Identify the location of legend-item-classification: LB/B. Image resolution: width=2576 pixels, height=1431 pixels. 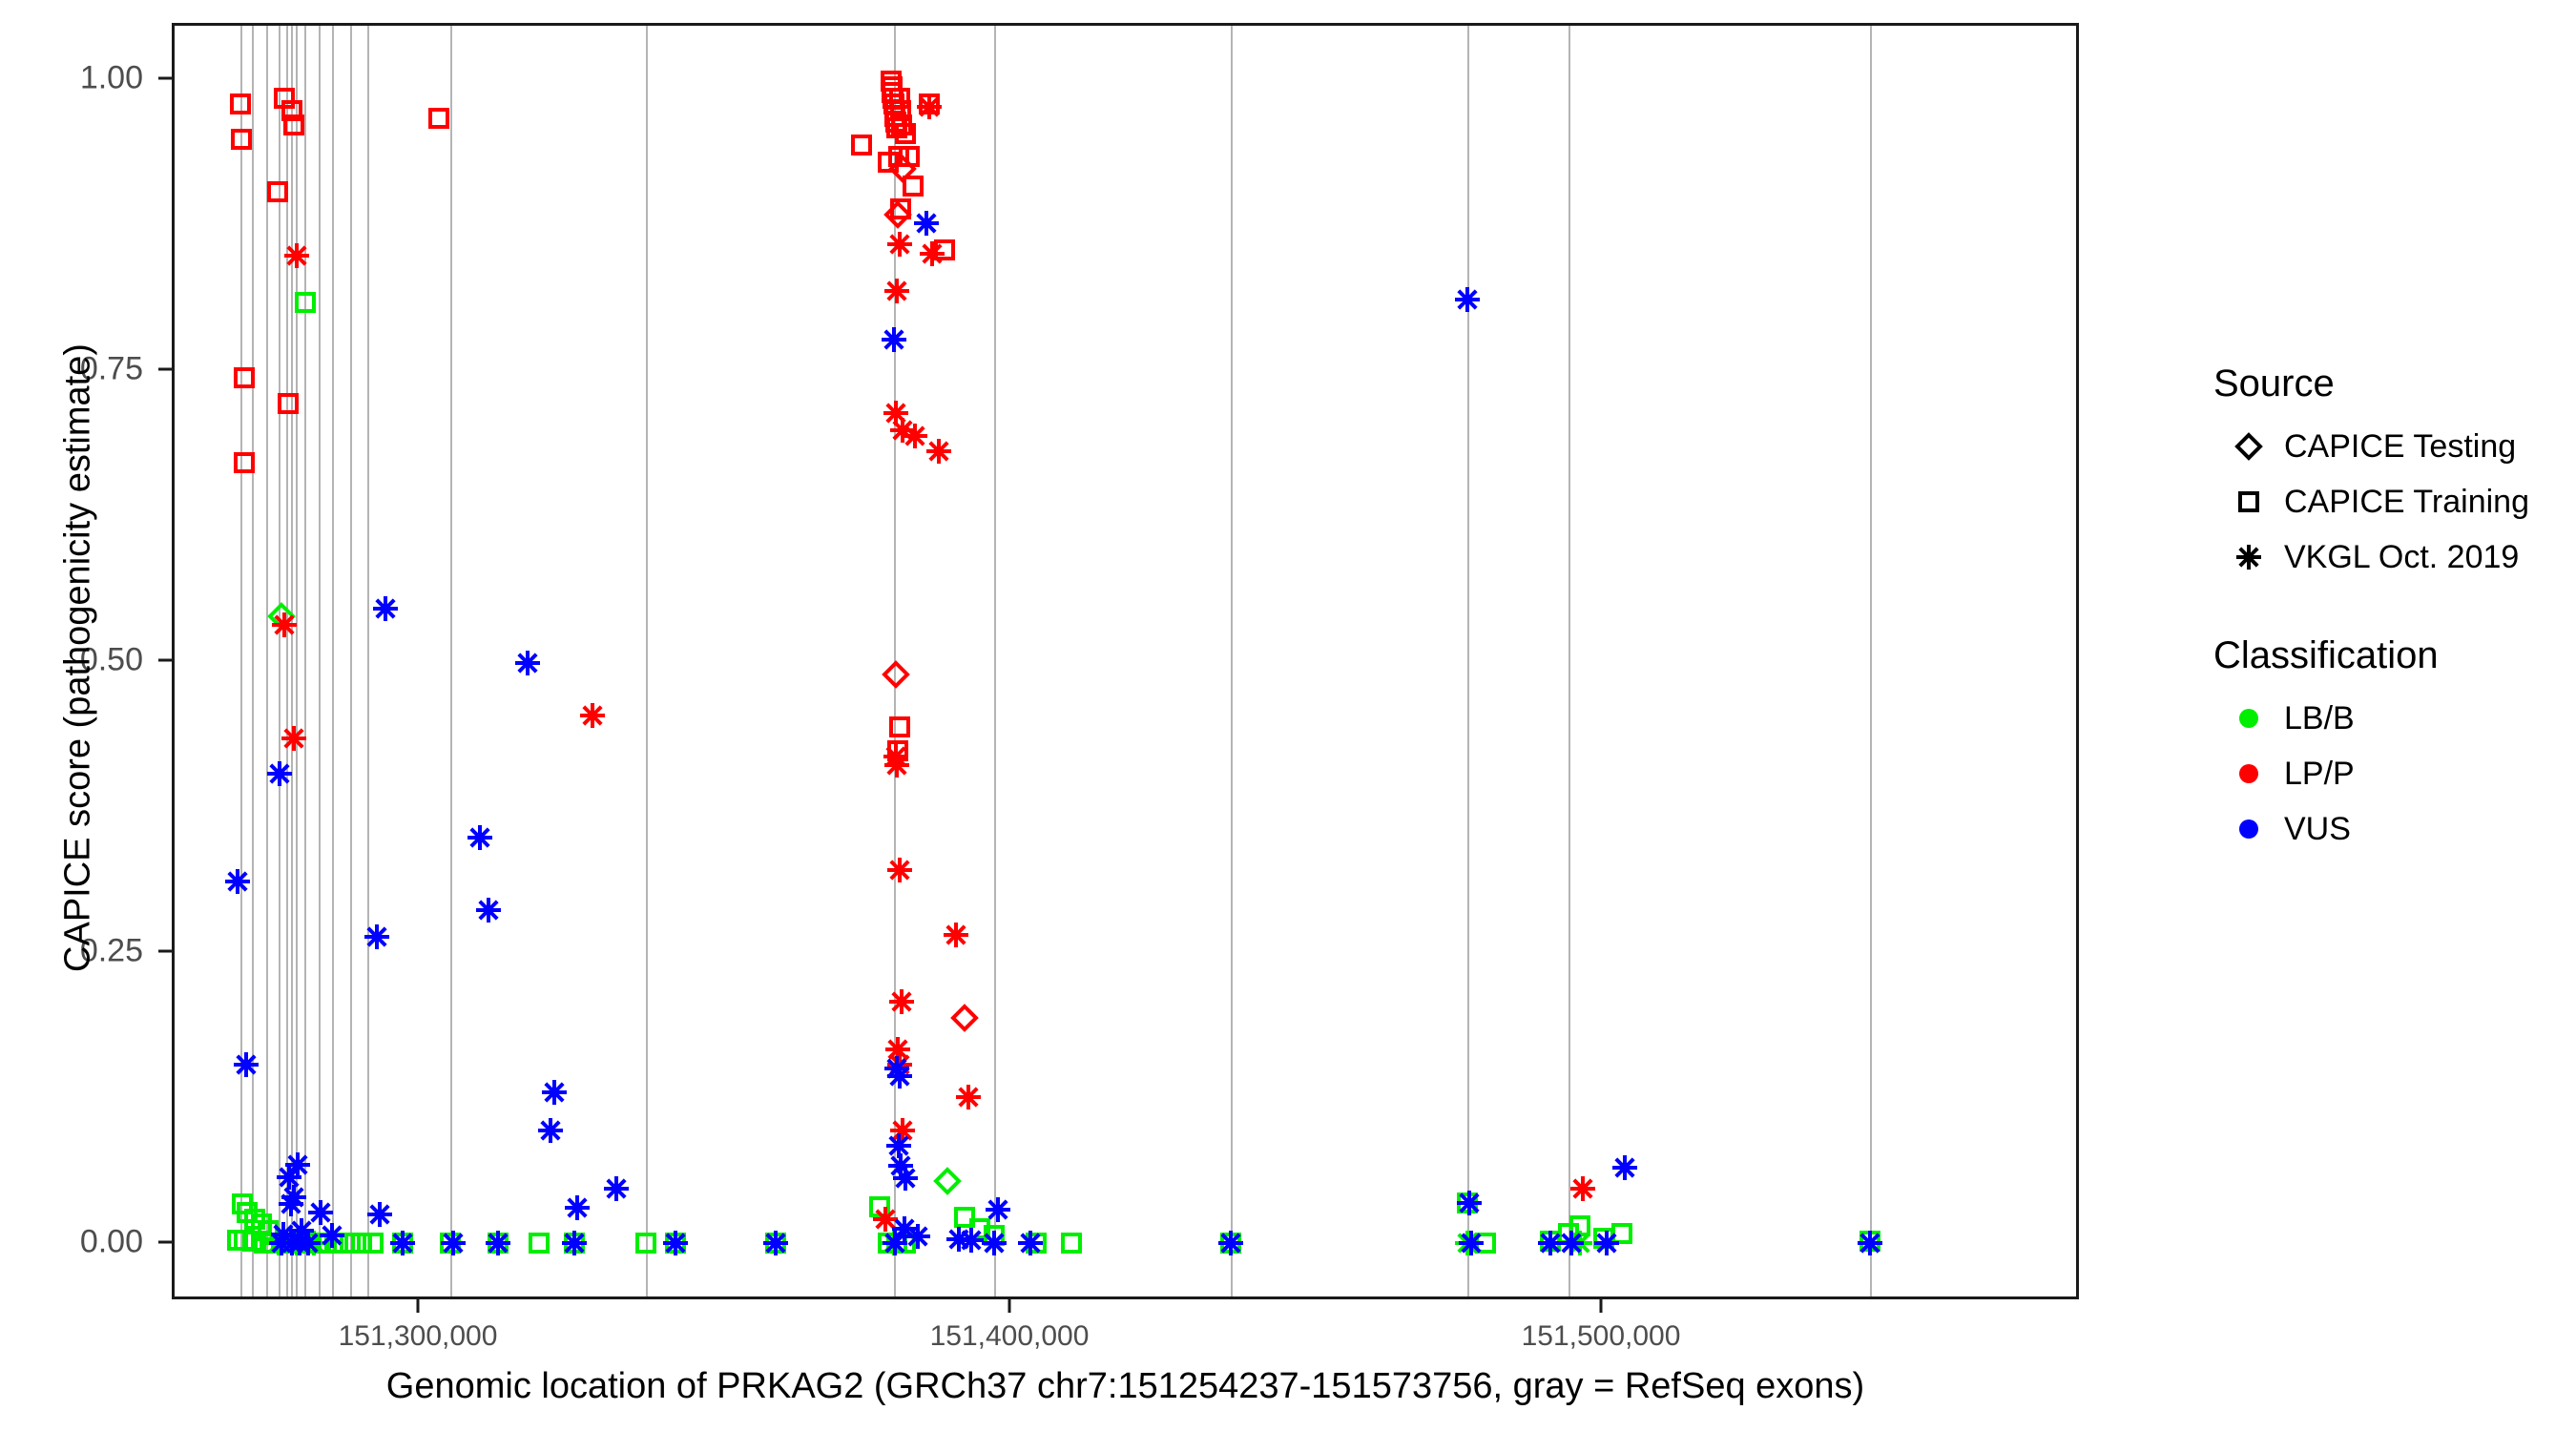
(2385, 718).